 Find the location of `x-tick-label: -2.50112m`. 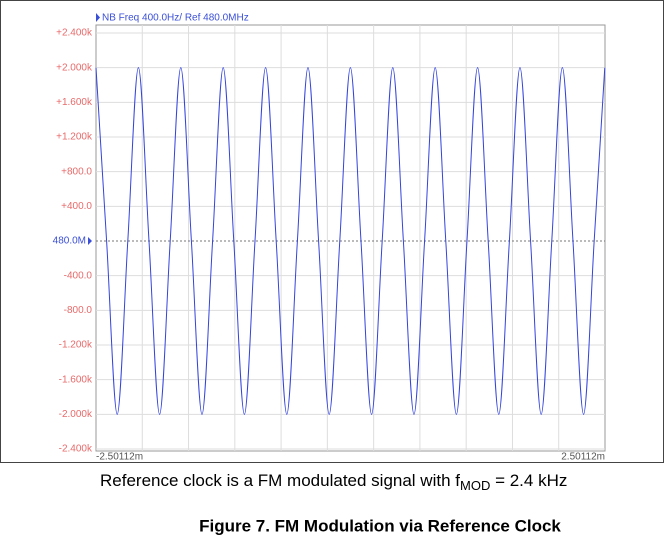

x-tick-label: -2.50112m is located at coordinates (119, 457).